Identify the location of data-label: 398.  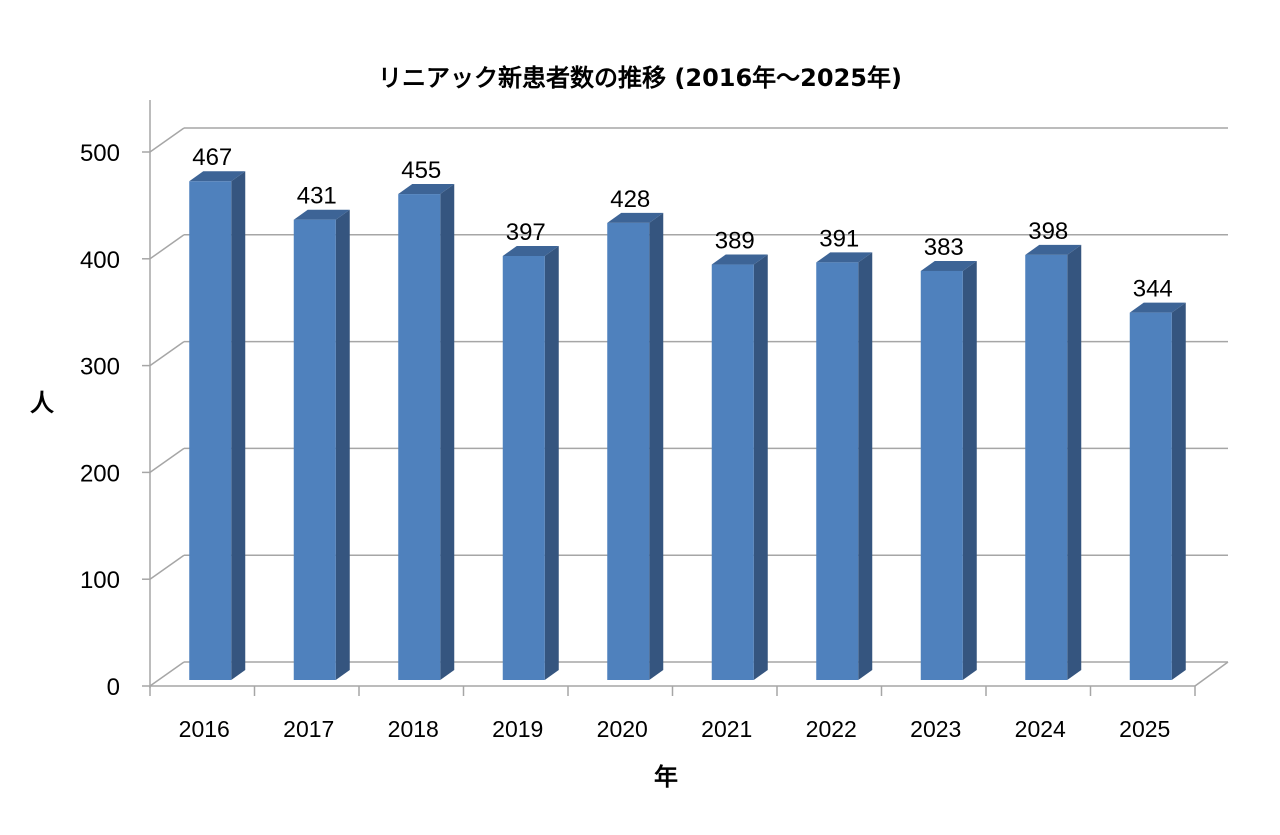
(1048, 231).